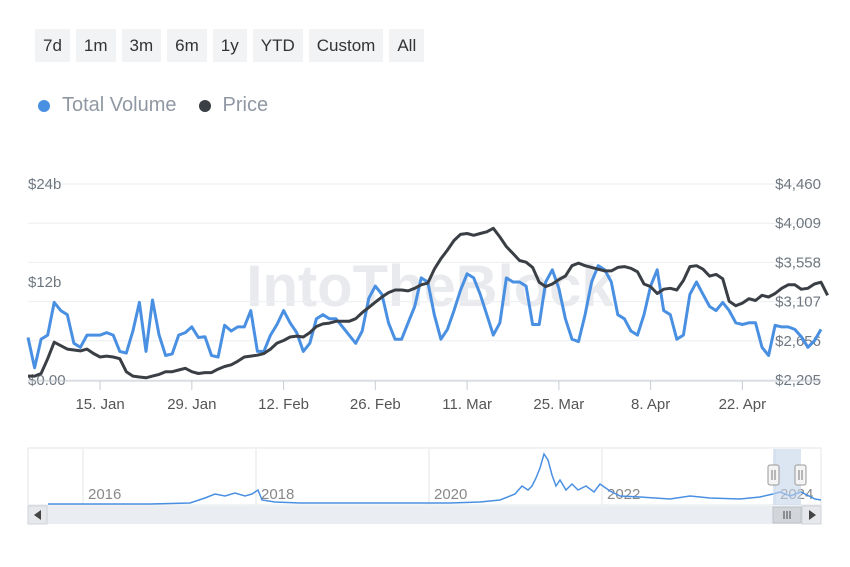 This screenshot has width=850, height=567. I want to click on left-axis-tick-2: $24b, so click(44, 184).